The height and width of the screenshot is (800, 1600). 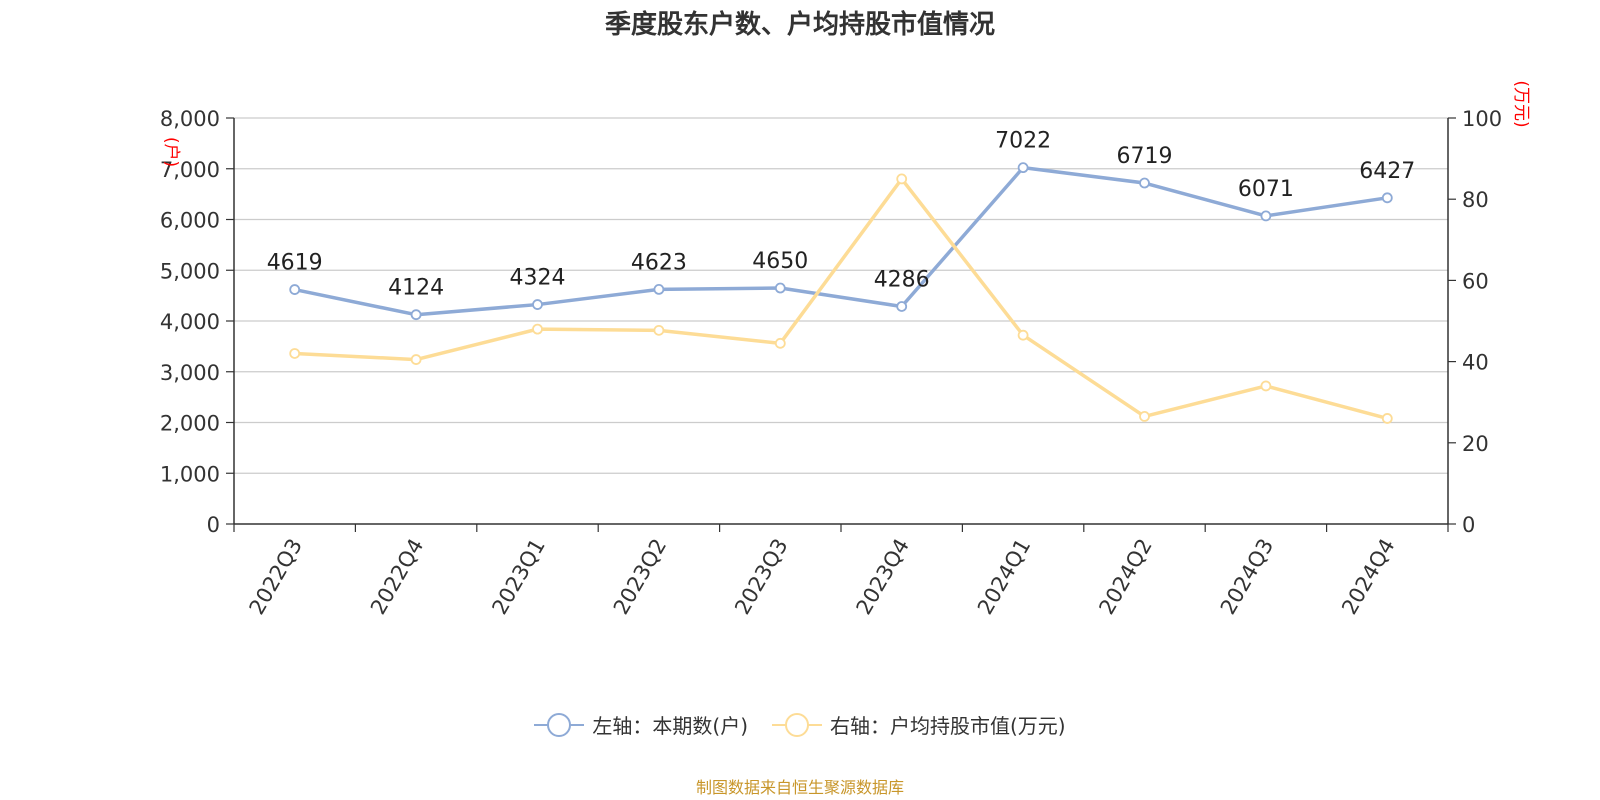 I want to click on left-tick-label: 5,000, so click(x=190, y=271).